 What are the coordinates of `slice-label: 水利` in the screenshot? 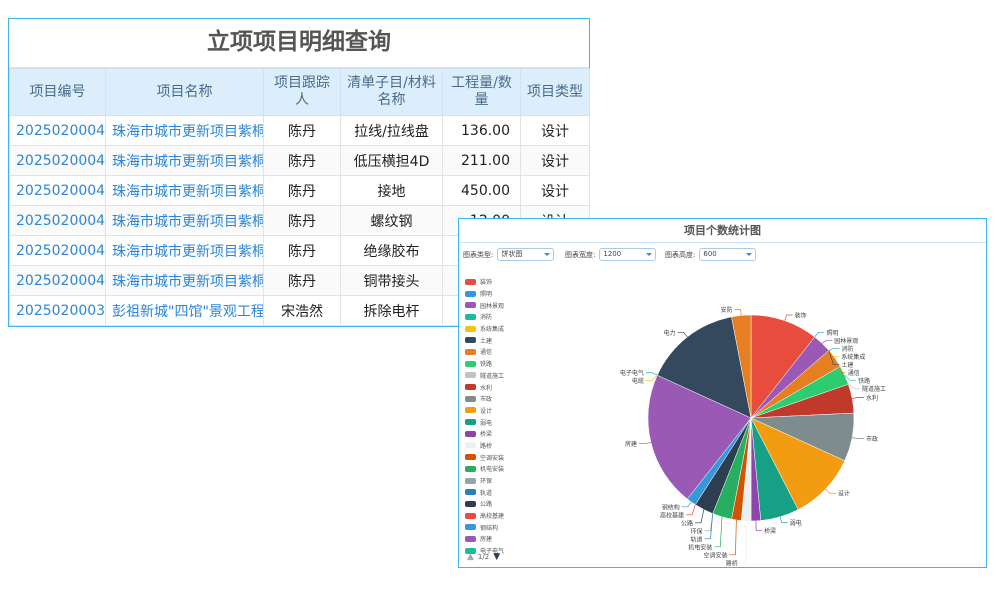 It's located at (872, 398).